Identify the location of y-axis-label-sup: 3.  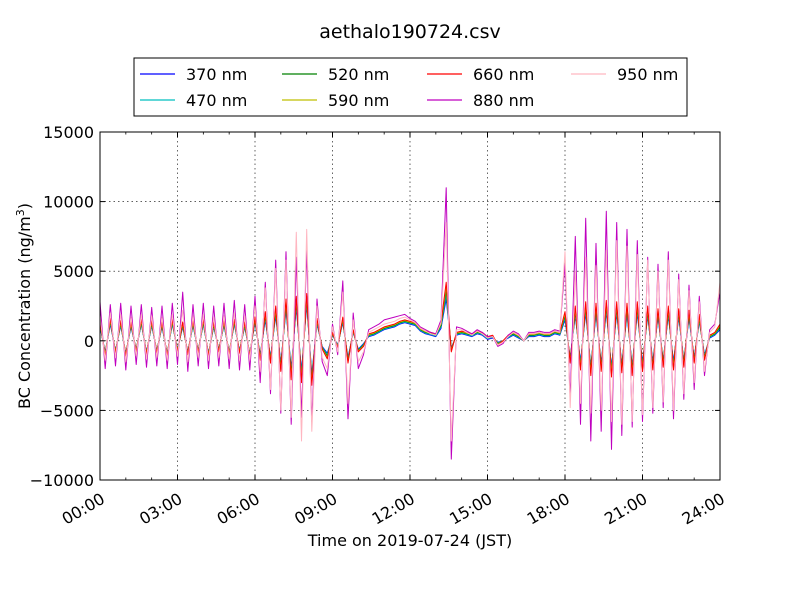
(20, 212).